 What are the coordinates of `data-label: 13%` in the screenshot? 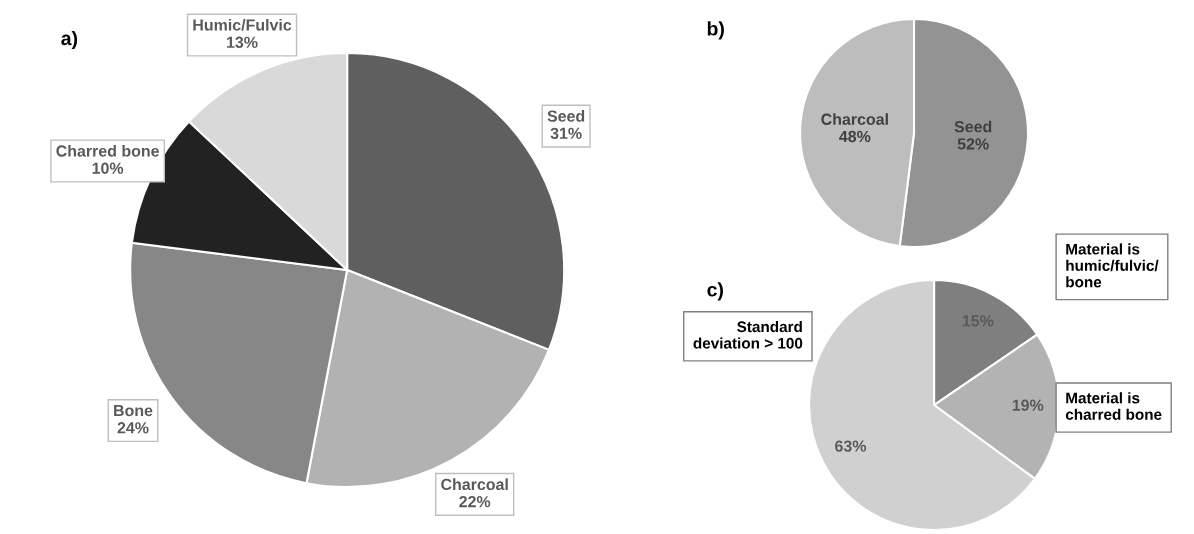 It's located at (242, 42).